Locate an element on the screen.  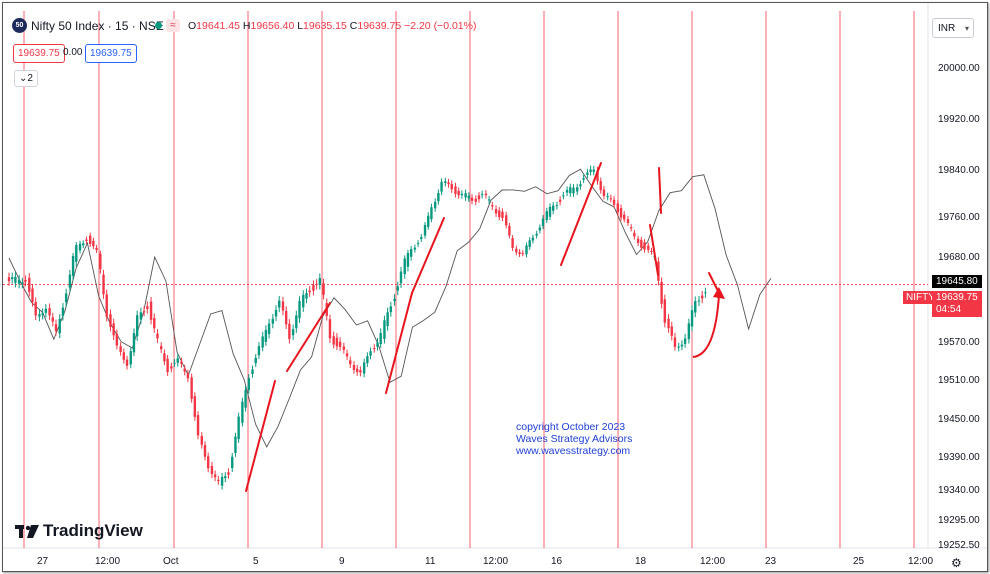
buy-button: 19639.75 is located at coordinates (111, 53).